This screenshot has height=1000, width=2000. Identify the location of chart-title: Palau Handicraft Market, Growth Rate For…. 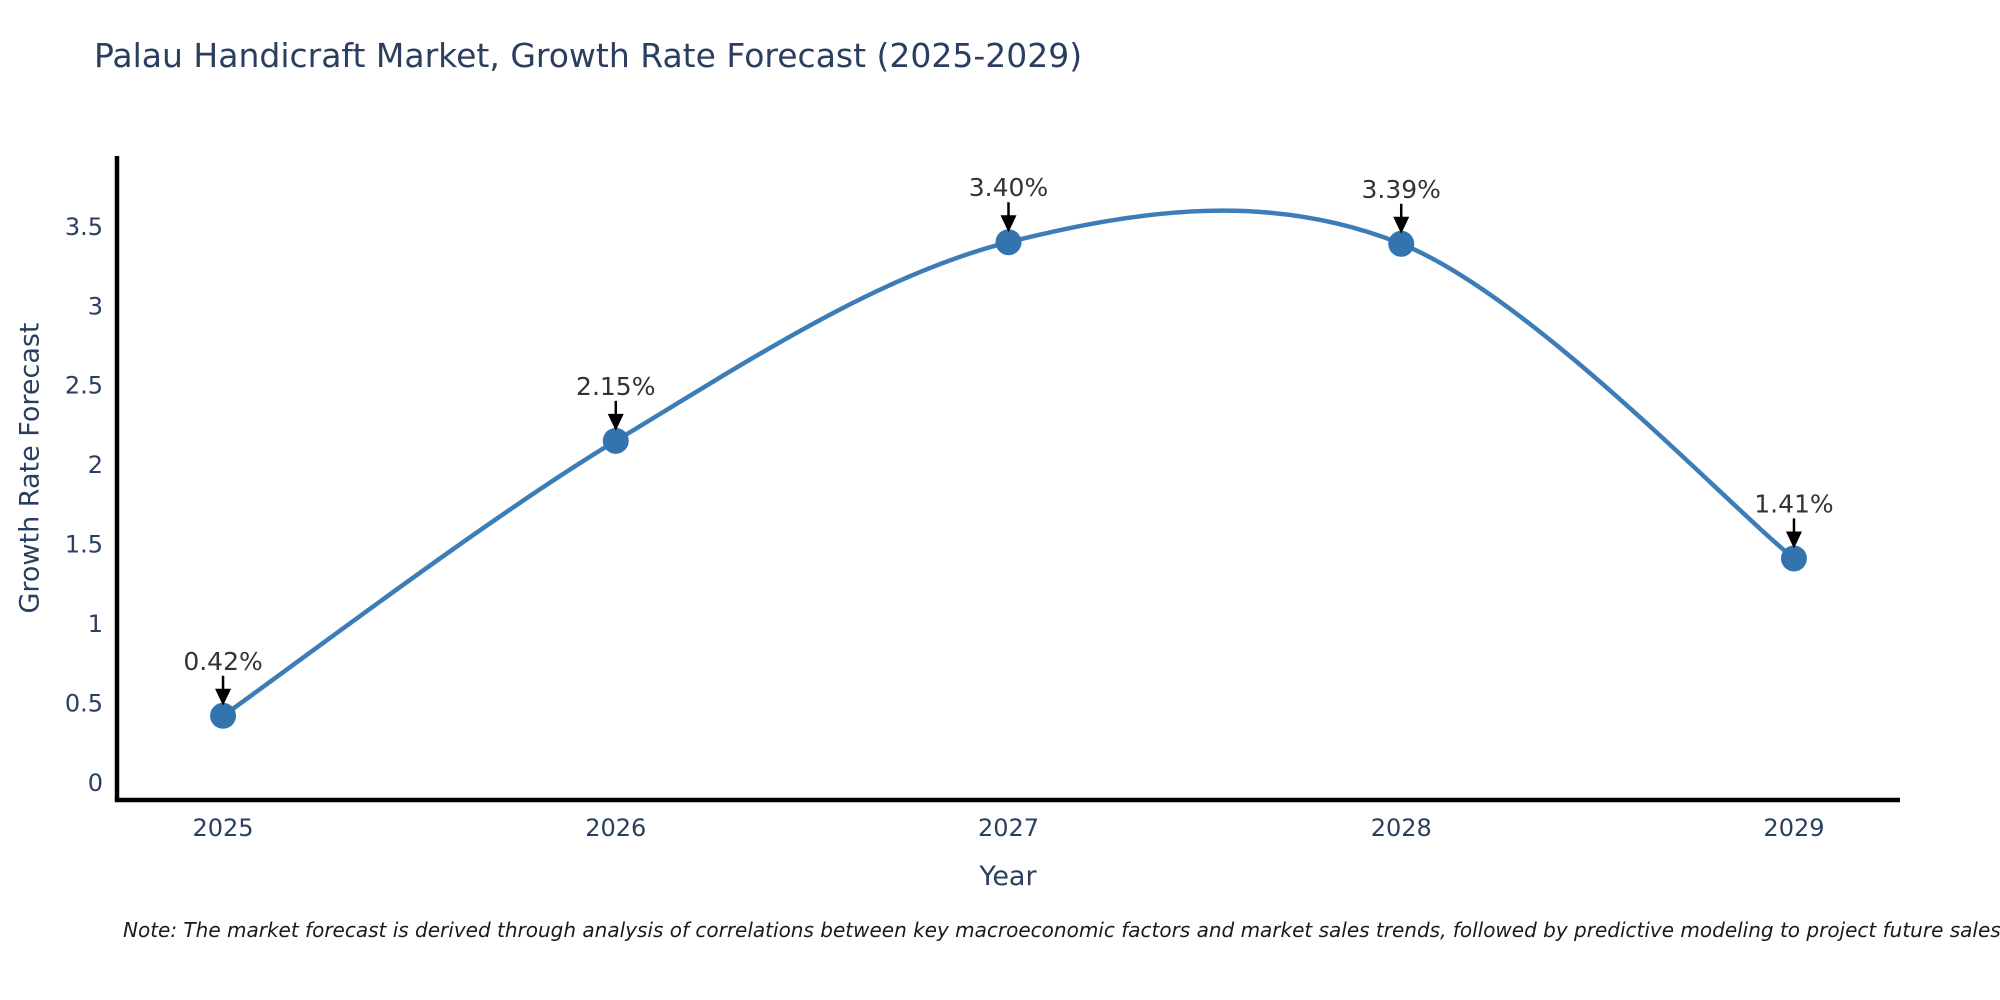
(588, 55).